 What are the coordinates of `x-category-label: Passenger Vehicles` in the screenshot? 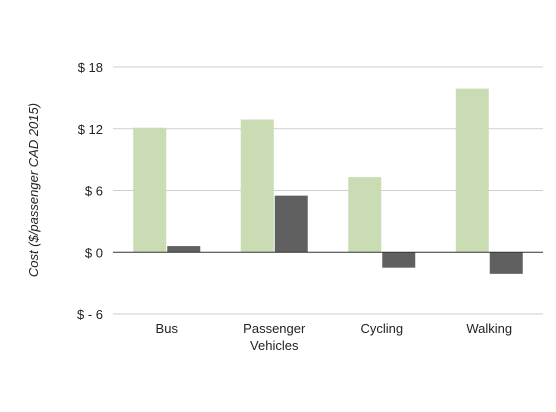 It's located at (274, 337).